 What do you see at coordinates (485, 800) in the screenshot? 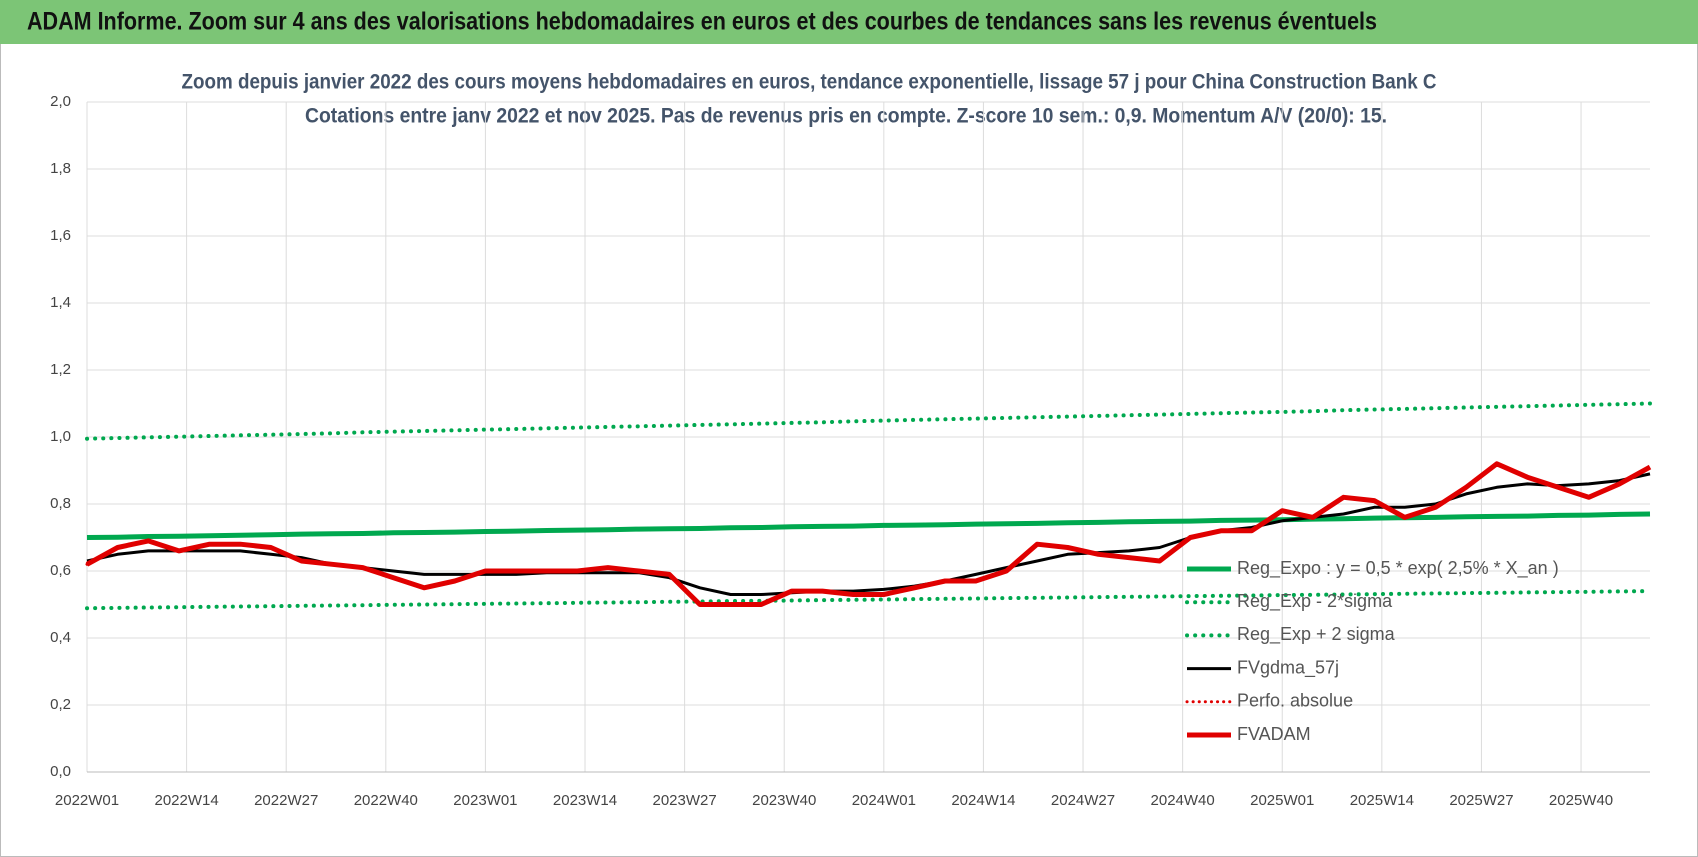
I see `x-tick-label: 2023W01` at bounding box center [485, 800].